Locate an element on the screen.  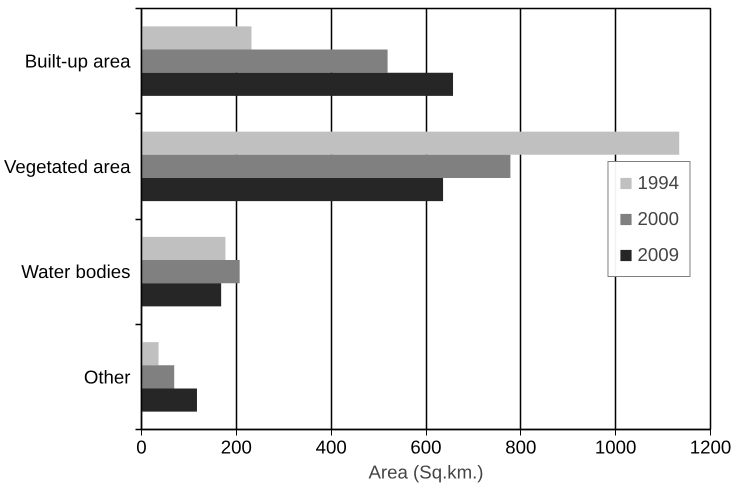
x-tick-label: 800 is located at coordinates (520, 447).